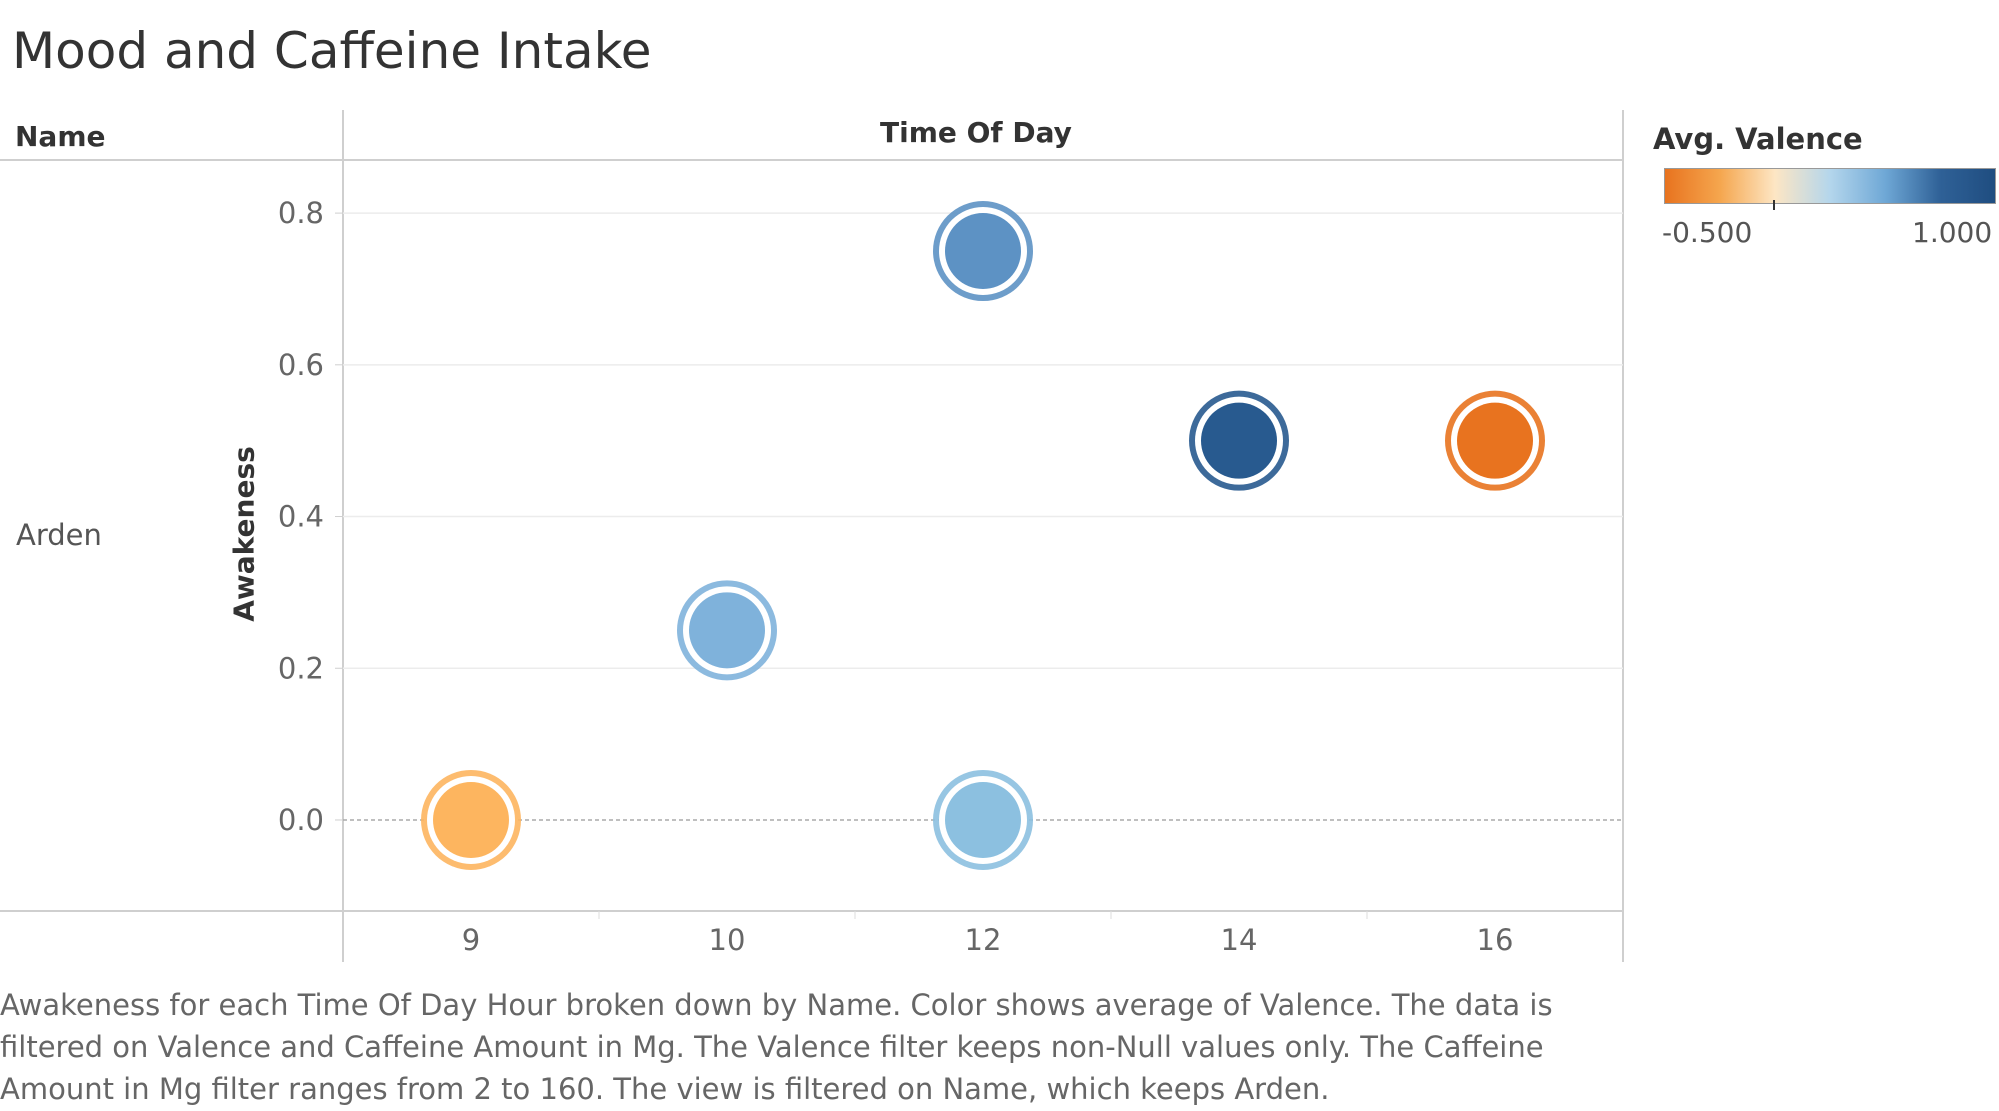 The height and width of the screenshot is (1111, 1999). What do you see at coordinates (1952, 232) in the screenshot?
I see `legend-max-label: 1.000` at bounding box center [1952, 232].